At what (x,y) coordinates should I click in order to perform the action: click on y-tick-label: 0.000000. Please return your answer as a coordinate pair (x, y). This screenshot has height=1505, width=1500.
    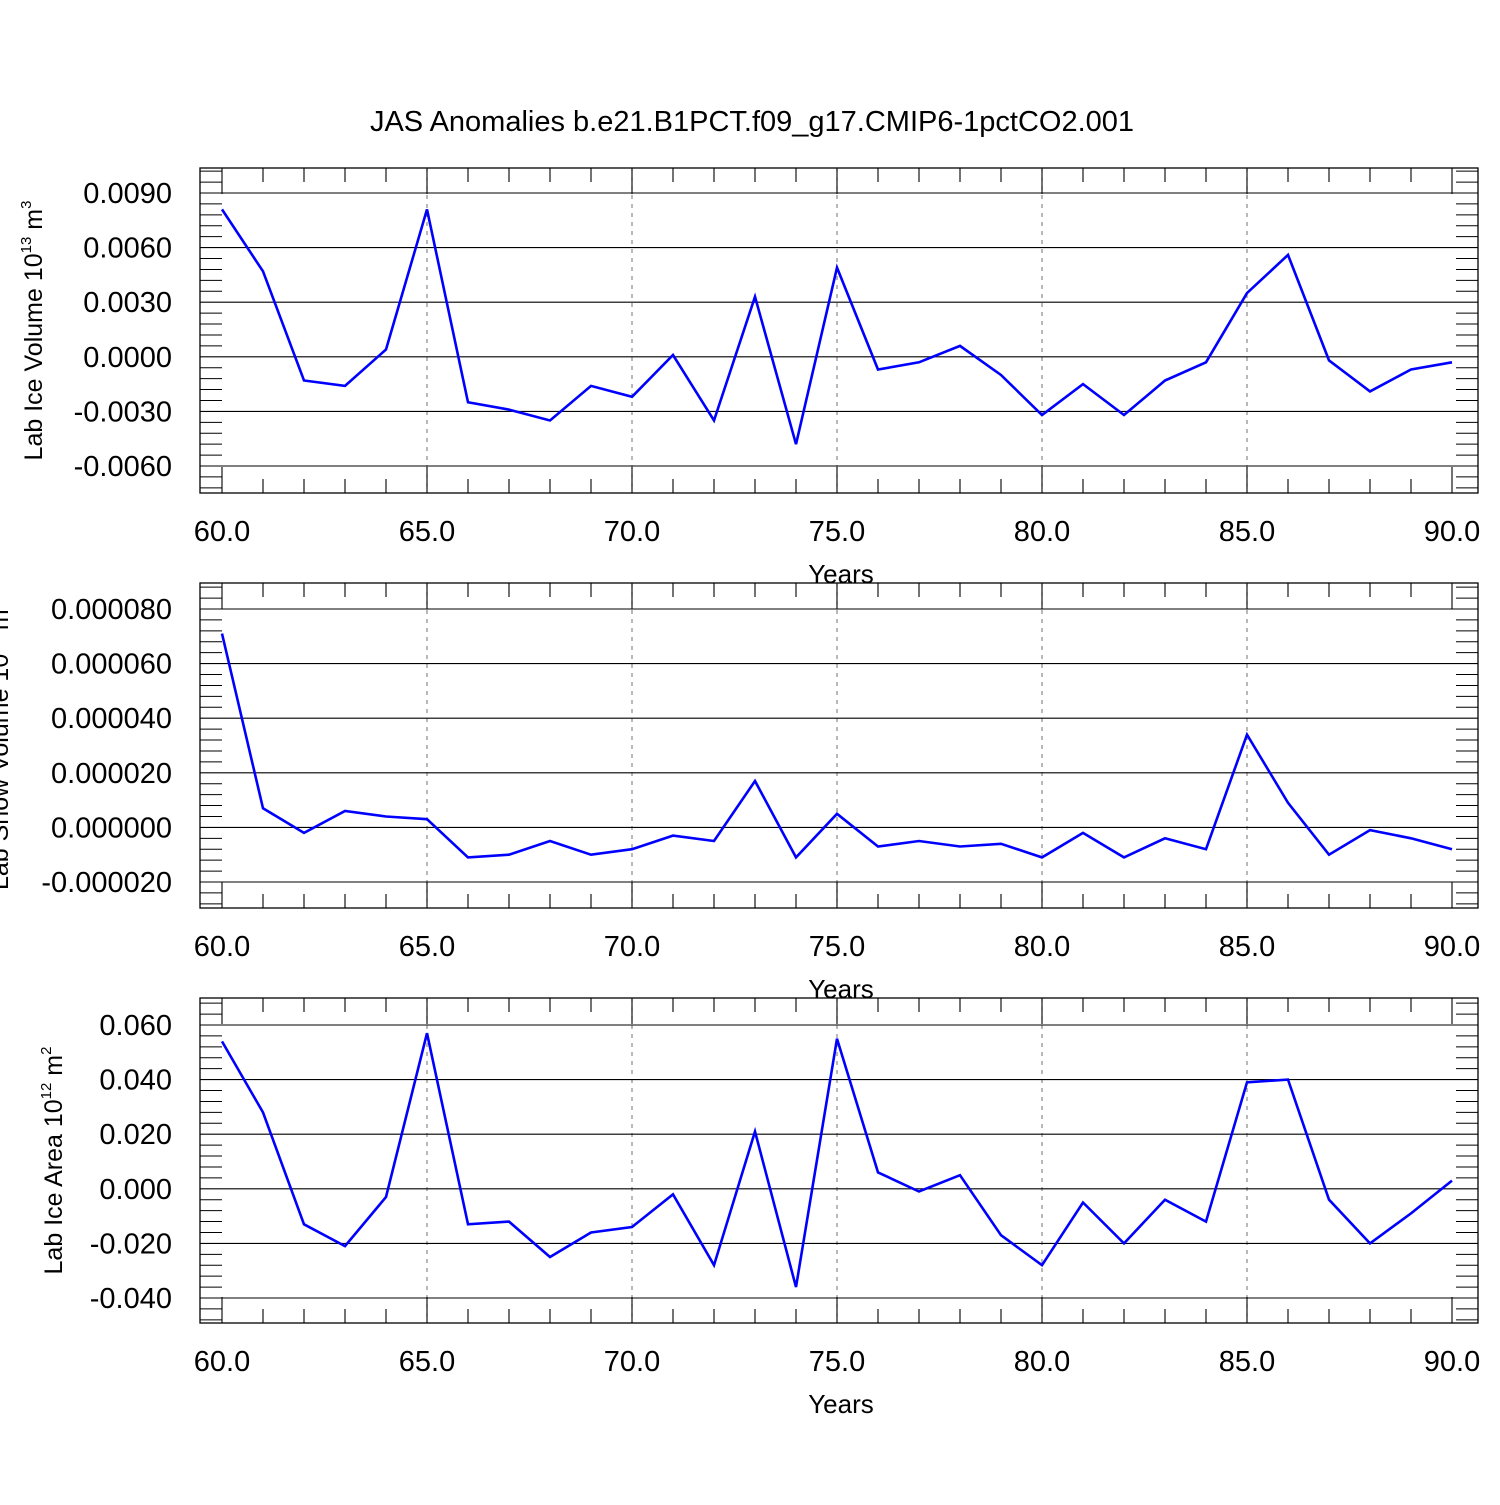
    Looking at the image, I should click on (111, 828).